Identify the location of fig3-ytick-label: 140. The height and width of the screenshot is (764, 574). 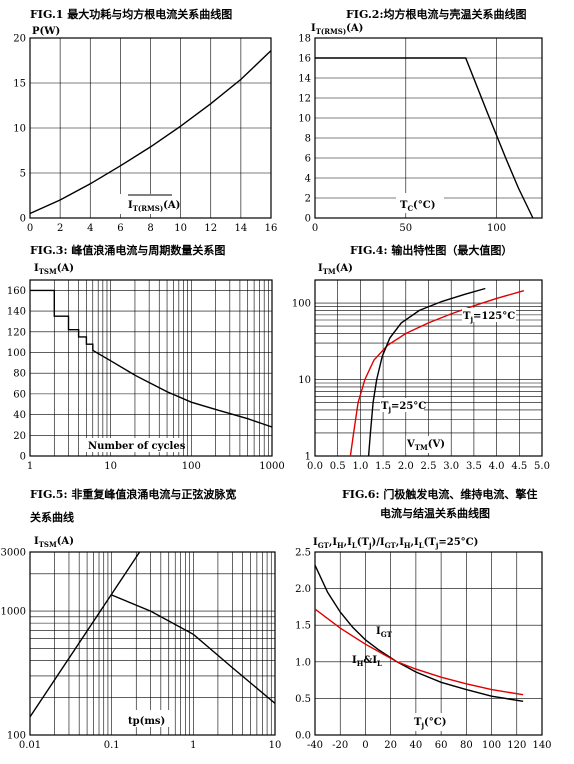
(16, 312).